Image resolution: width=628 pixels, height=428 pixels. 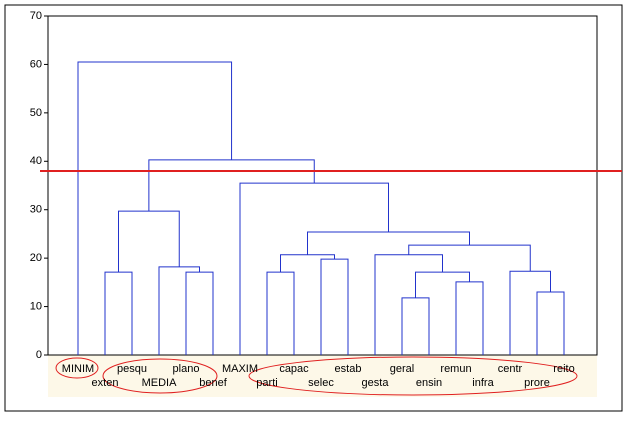 I want to click on leaf-label: centr, so click(x=510, y=369).